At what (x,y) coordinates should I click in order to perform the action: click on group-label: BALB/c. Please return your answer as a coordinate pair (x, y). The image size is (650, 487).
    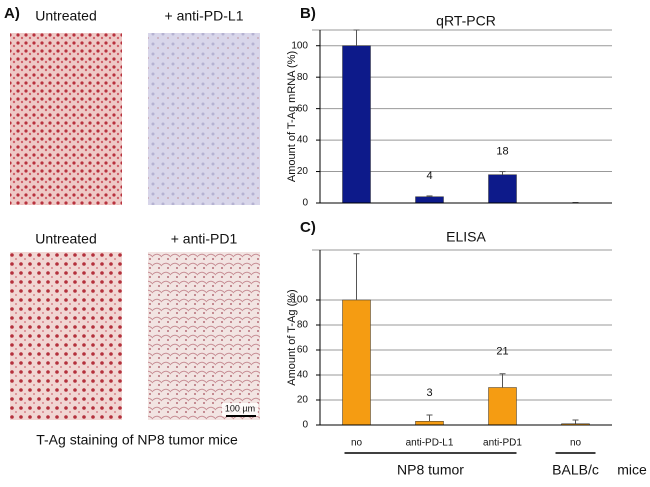
    Looking at the image, I should click on (575, 470).